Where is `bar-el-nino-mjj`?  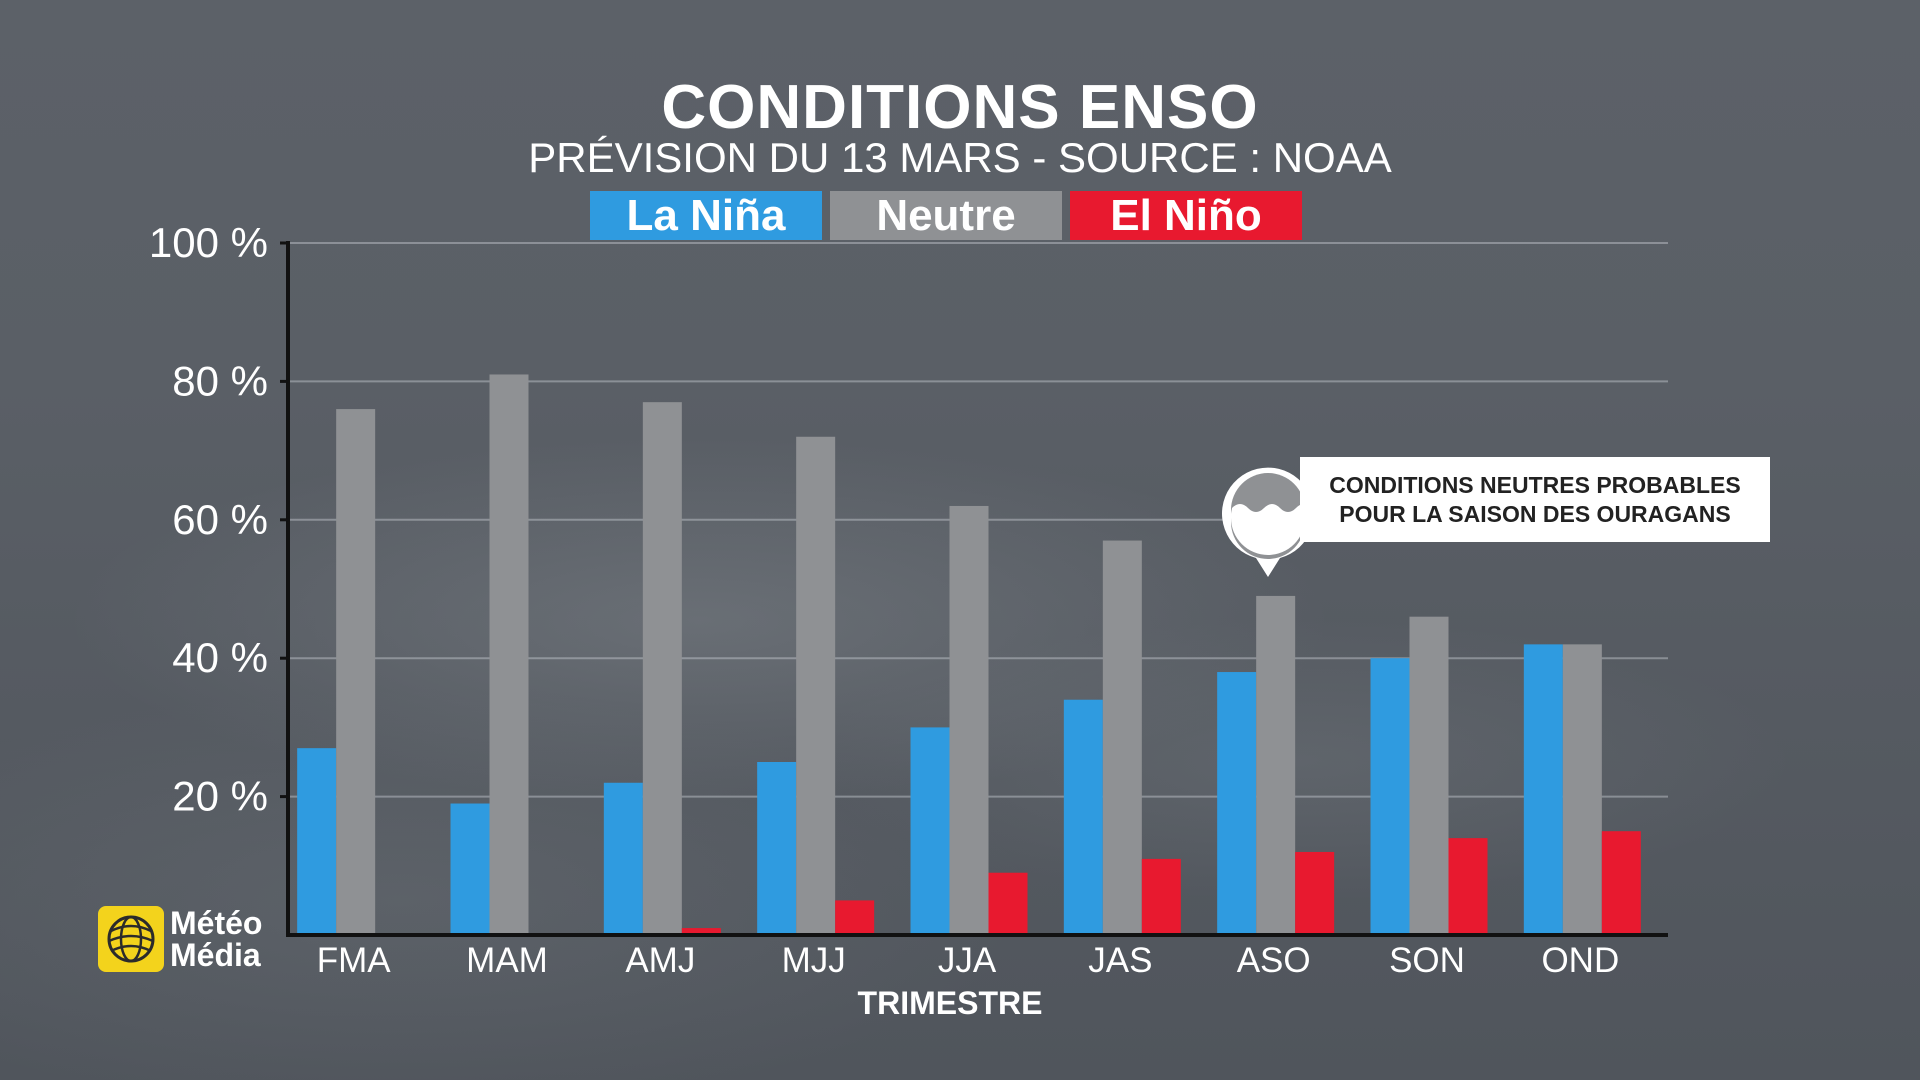 bar-el-nino-mjj is located at coordinates (855, 917).